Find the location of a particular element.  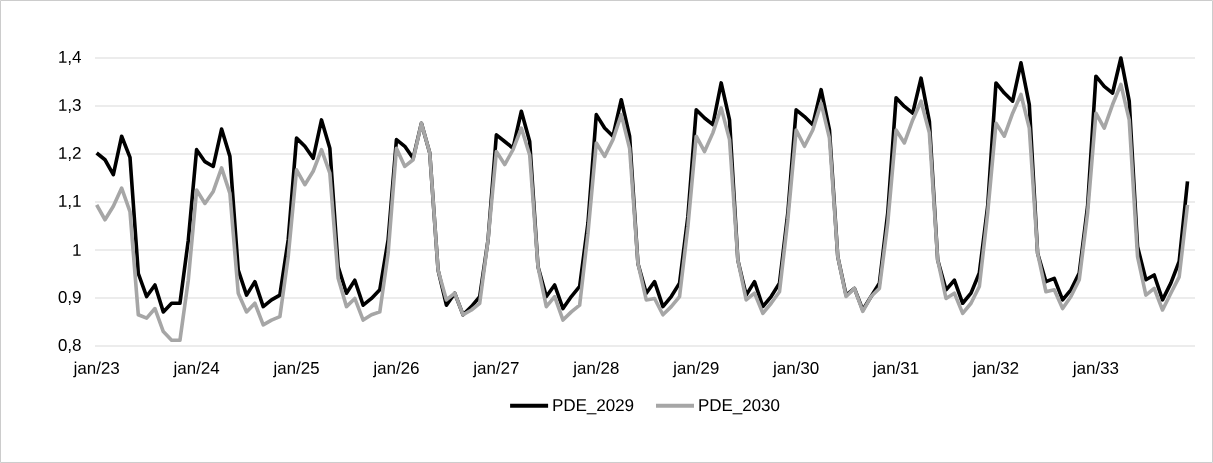

x-tick-label: jan/30 is located at coordinates (795, 369).